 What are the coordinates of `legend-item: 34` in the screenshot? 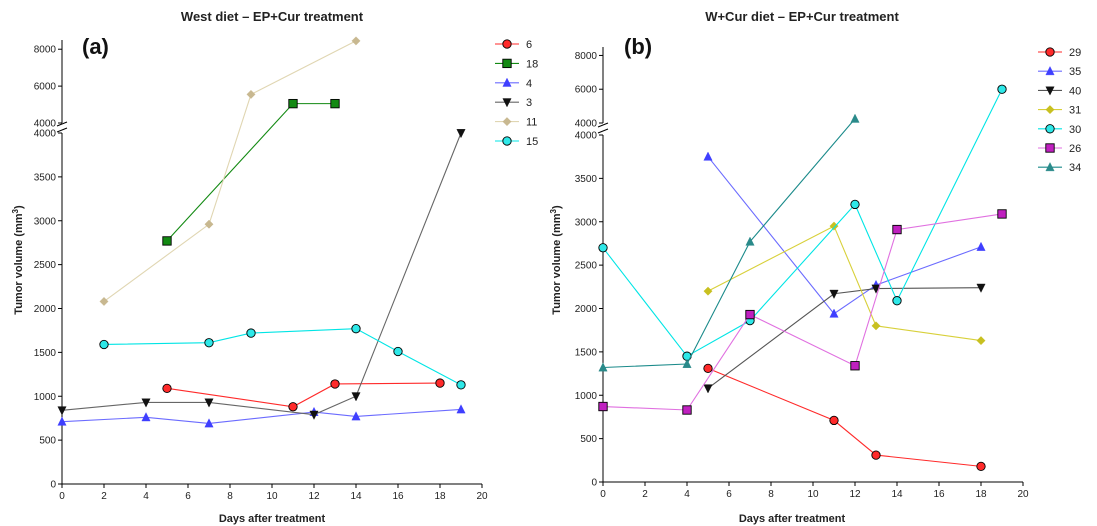 It's located at (1059, 168).